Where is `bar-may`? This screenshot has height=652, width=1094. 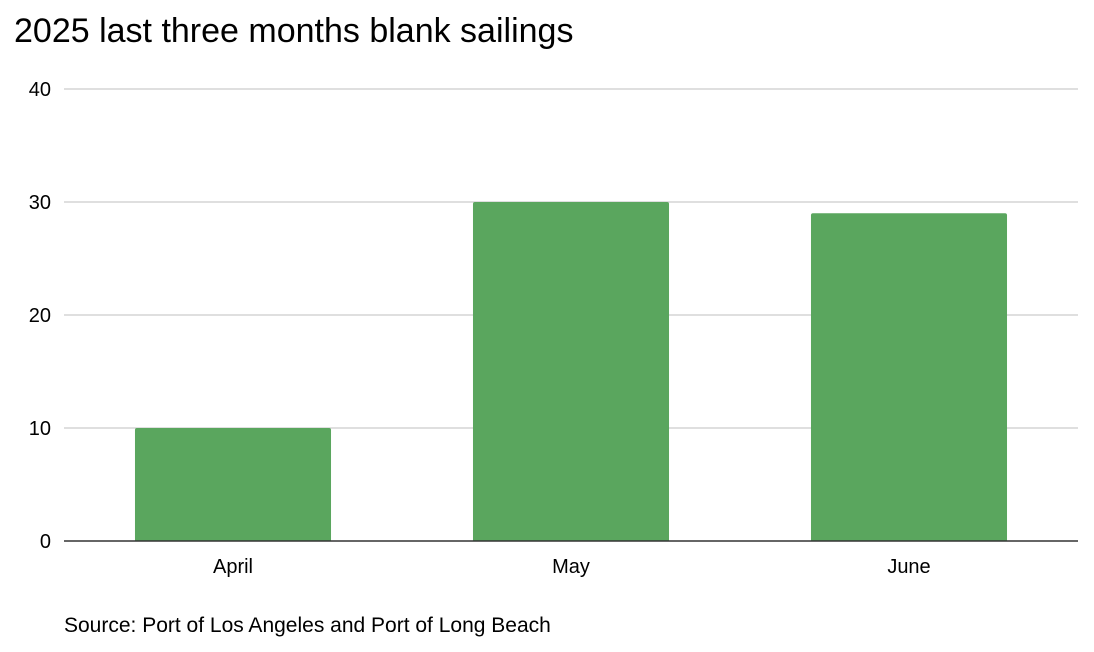
bar-may is located at coordinates (571, 371).